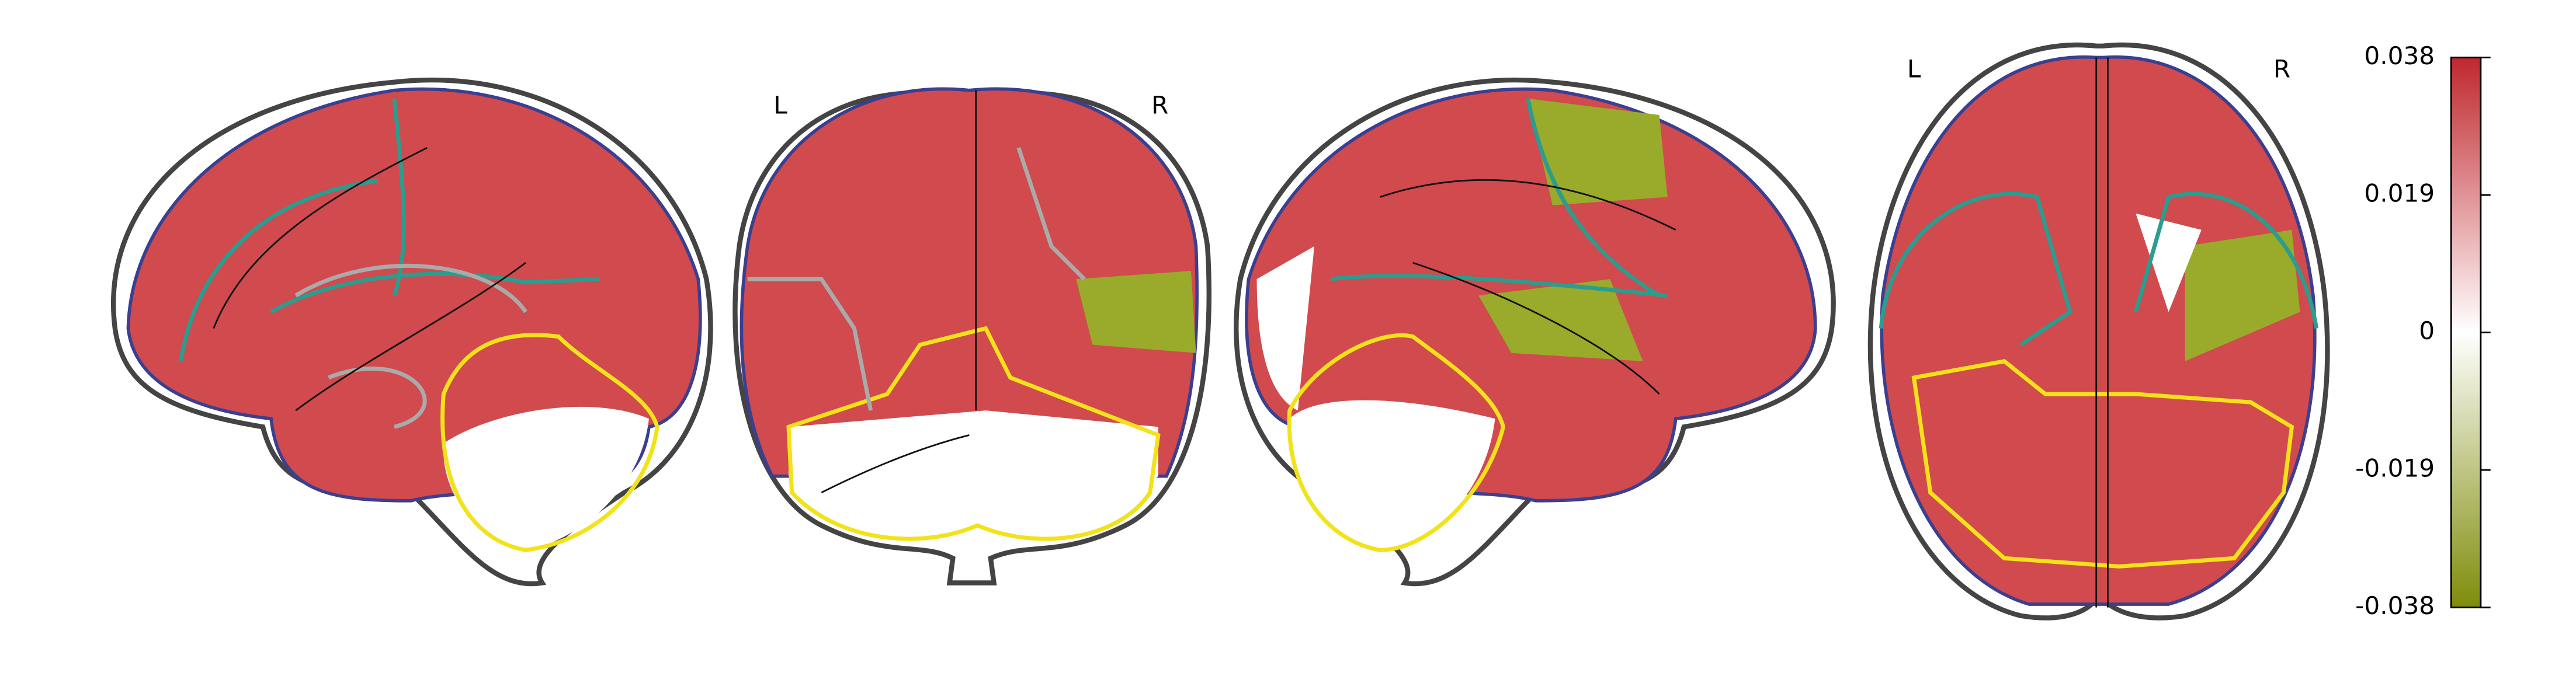 This screenshot has width=2576, height=697. I want to click on colorbar-tick-label: 0, so click(2427, 331).